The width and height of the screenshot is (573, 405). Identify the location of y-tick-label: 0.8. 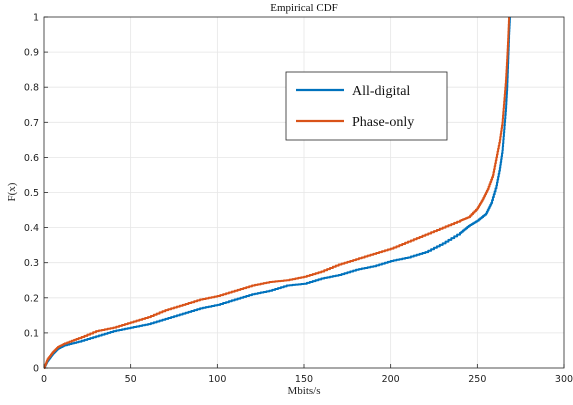
(31, 88).